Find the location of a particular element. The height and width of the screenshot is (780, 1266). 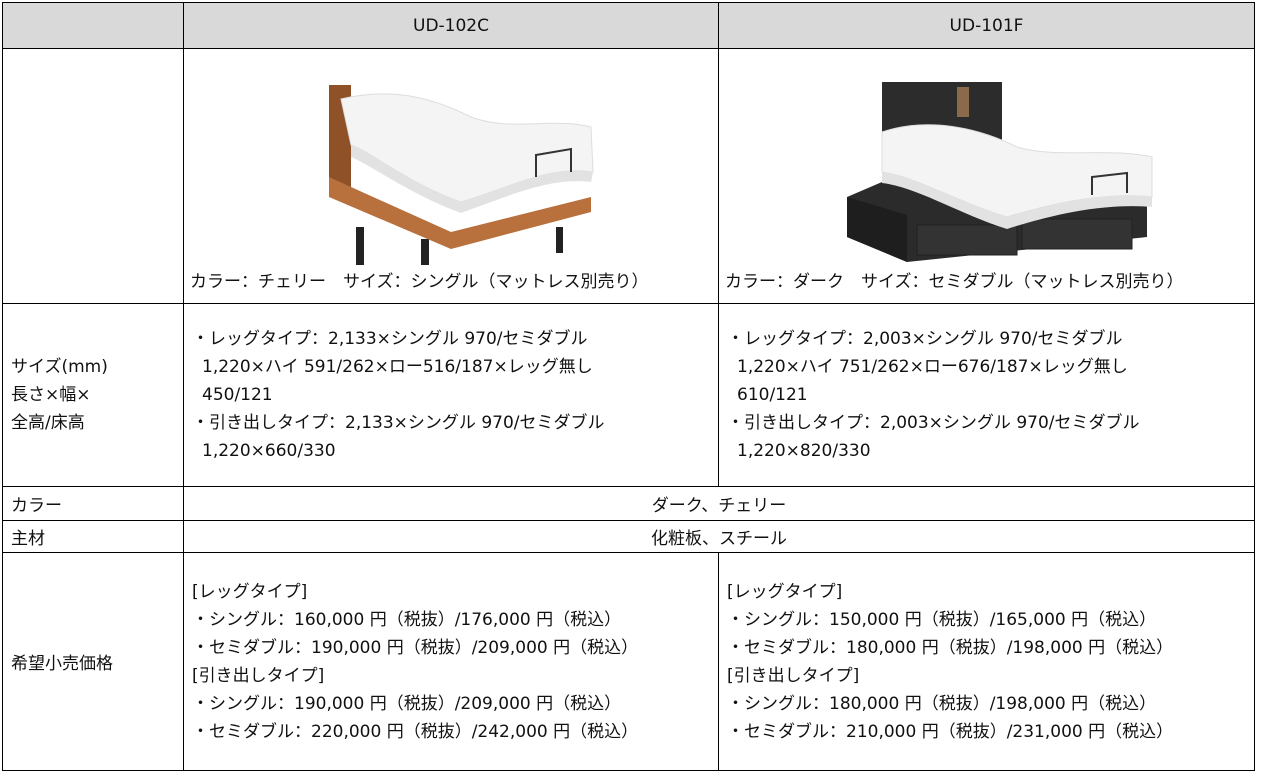

text-line: ・引き出しタイプ：2,133×シングル 970/セミダブル is located at coordinates (398, 423).